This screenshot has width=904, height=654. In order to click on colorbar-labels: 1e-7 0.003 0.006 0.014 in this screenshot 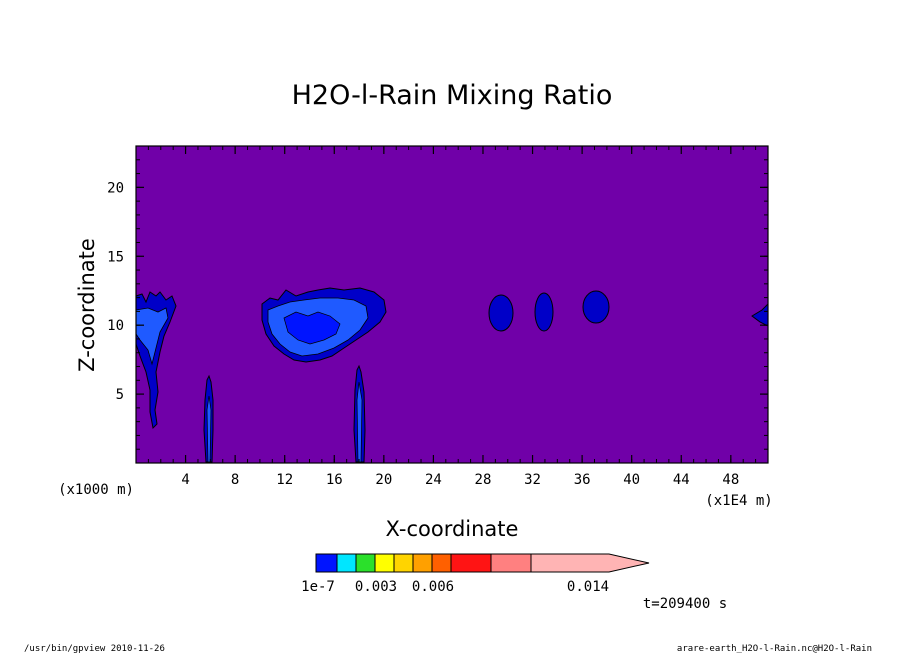, I will do `click(455, 587)`.